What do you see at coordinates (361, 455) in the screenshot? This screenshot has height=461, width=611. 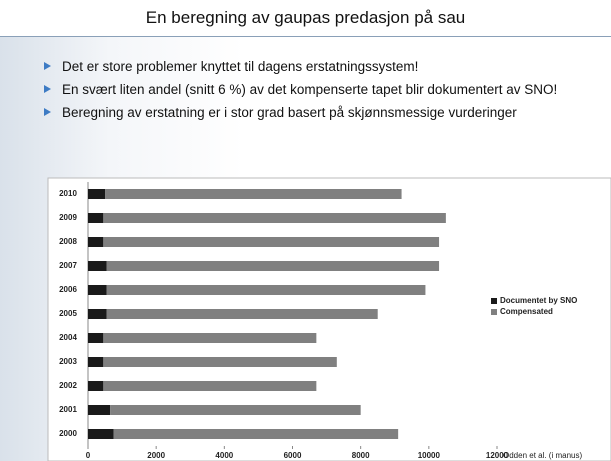 I see `x-tick-label: 8000` at bounding box center [361, 455].